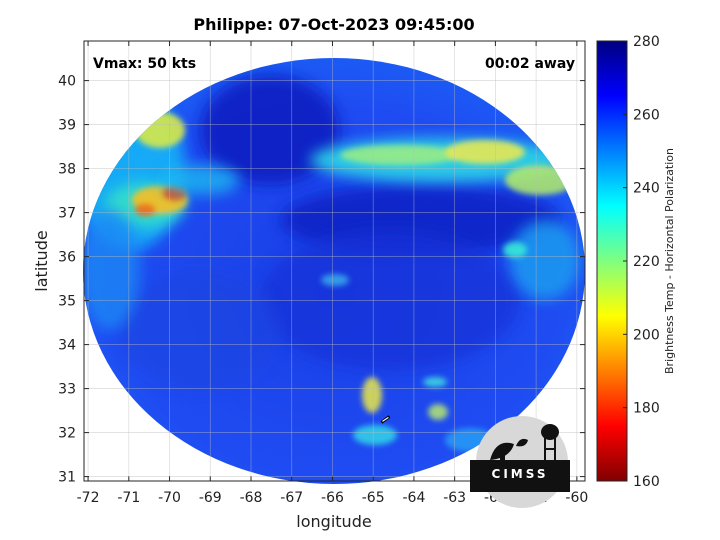 This screenshot has width=720, height=540. Describe the element at coordinates (67, 126) in the screenshot. I see `y-tick-label: 39` at that location.